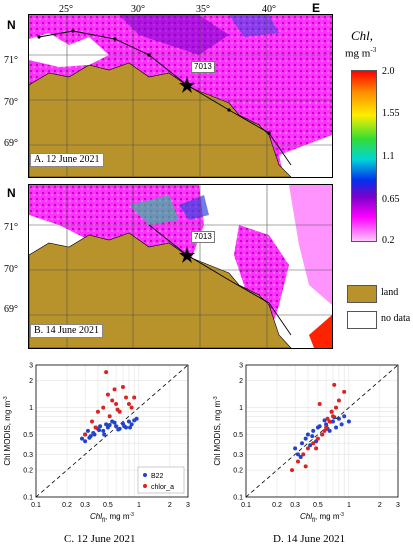 The height and width of the screenshot is (550, 413). What do you see at coordinates (391, 199) in the screenshot?
I see `colorbar-tick-3: 0.65` at bounding box center [391, 199].